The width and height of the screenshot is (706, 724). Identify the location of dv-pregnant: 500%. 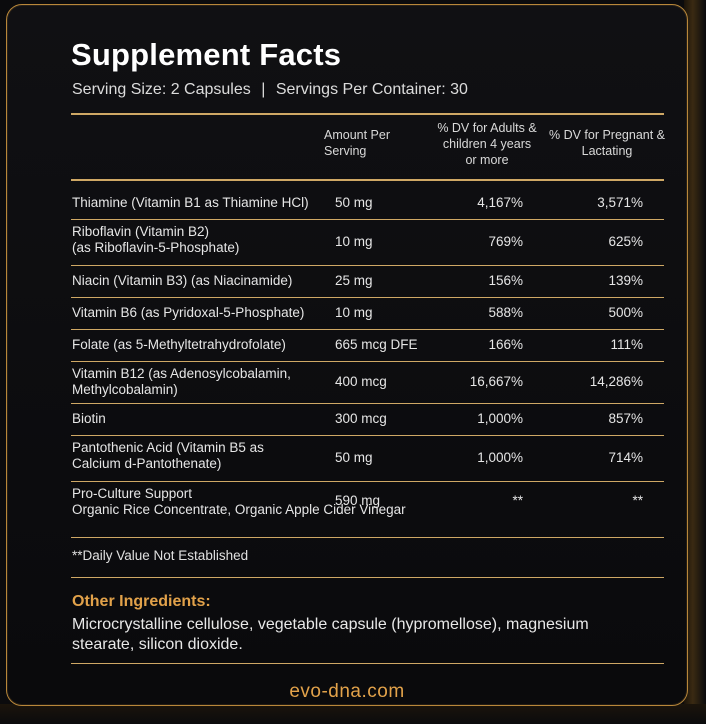
(625, 312).